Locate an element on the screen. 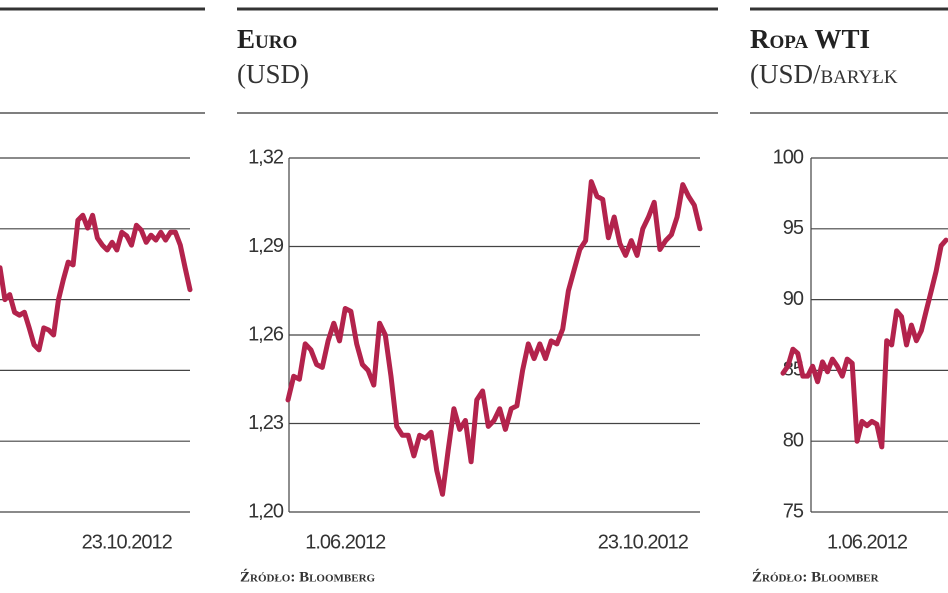  chart-title: Euro is located at coordinates (267, 39).